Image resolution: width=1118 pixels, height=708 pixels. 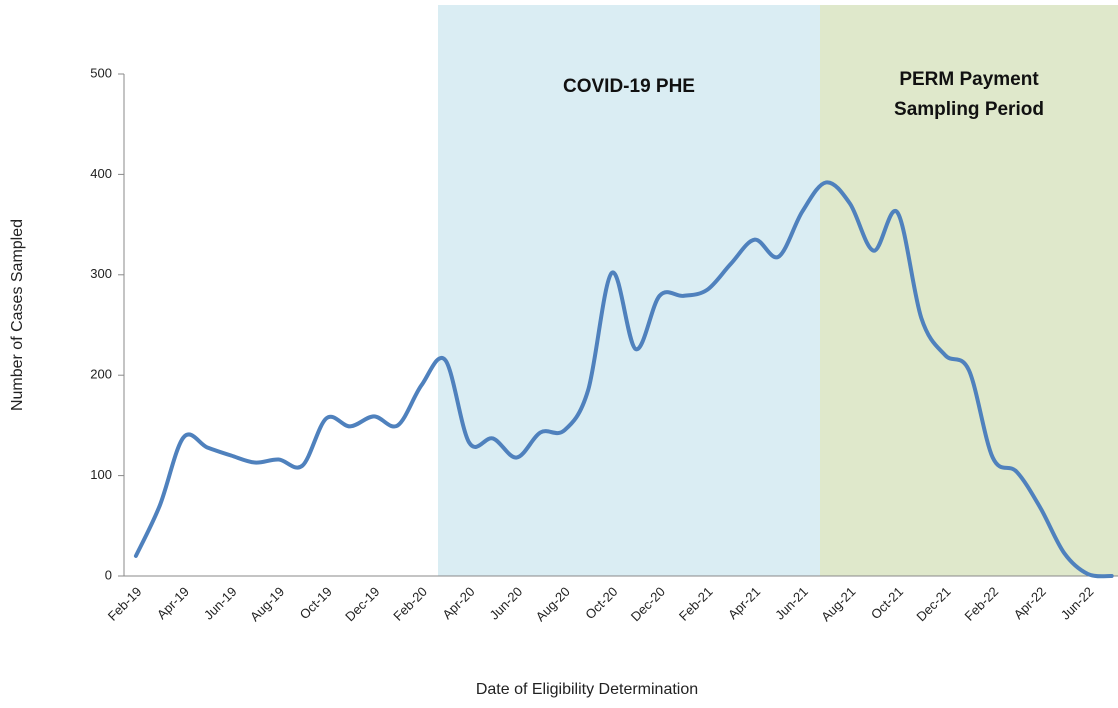 What do you see at coordinates (410, 604) in the screenshot?
I see `x-tick-label: Feb-20` at bounding box center [410, 604].